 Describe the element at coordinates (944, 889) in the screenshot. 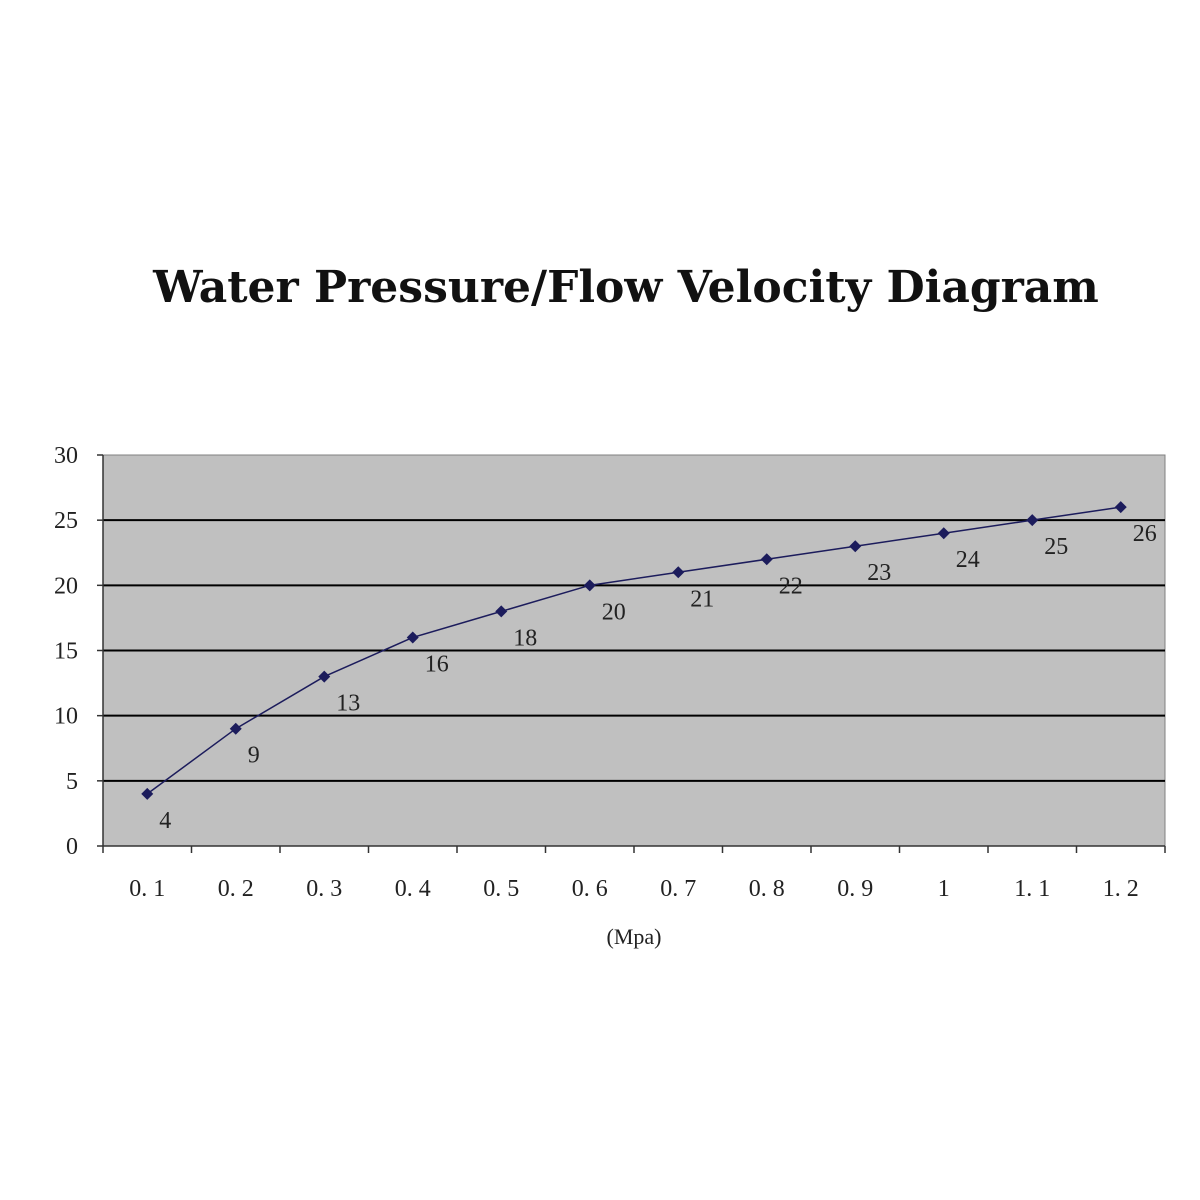

I see `x-tick-label: 1` at that location.